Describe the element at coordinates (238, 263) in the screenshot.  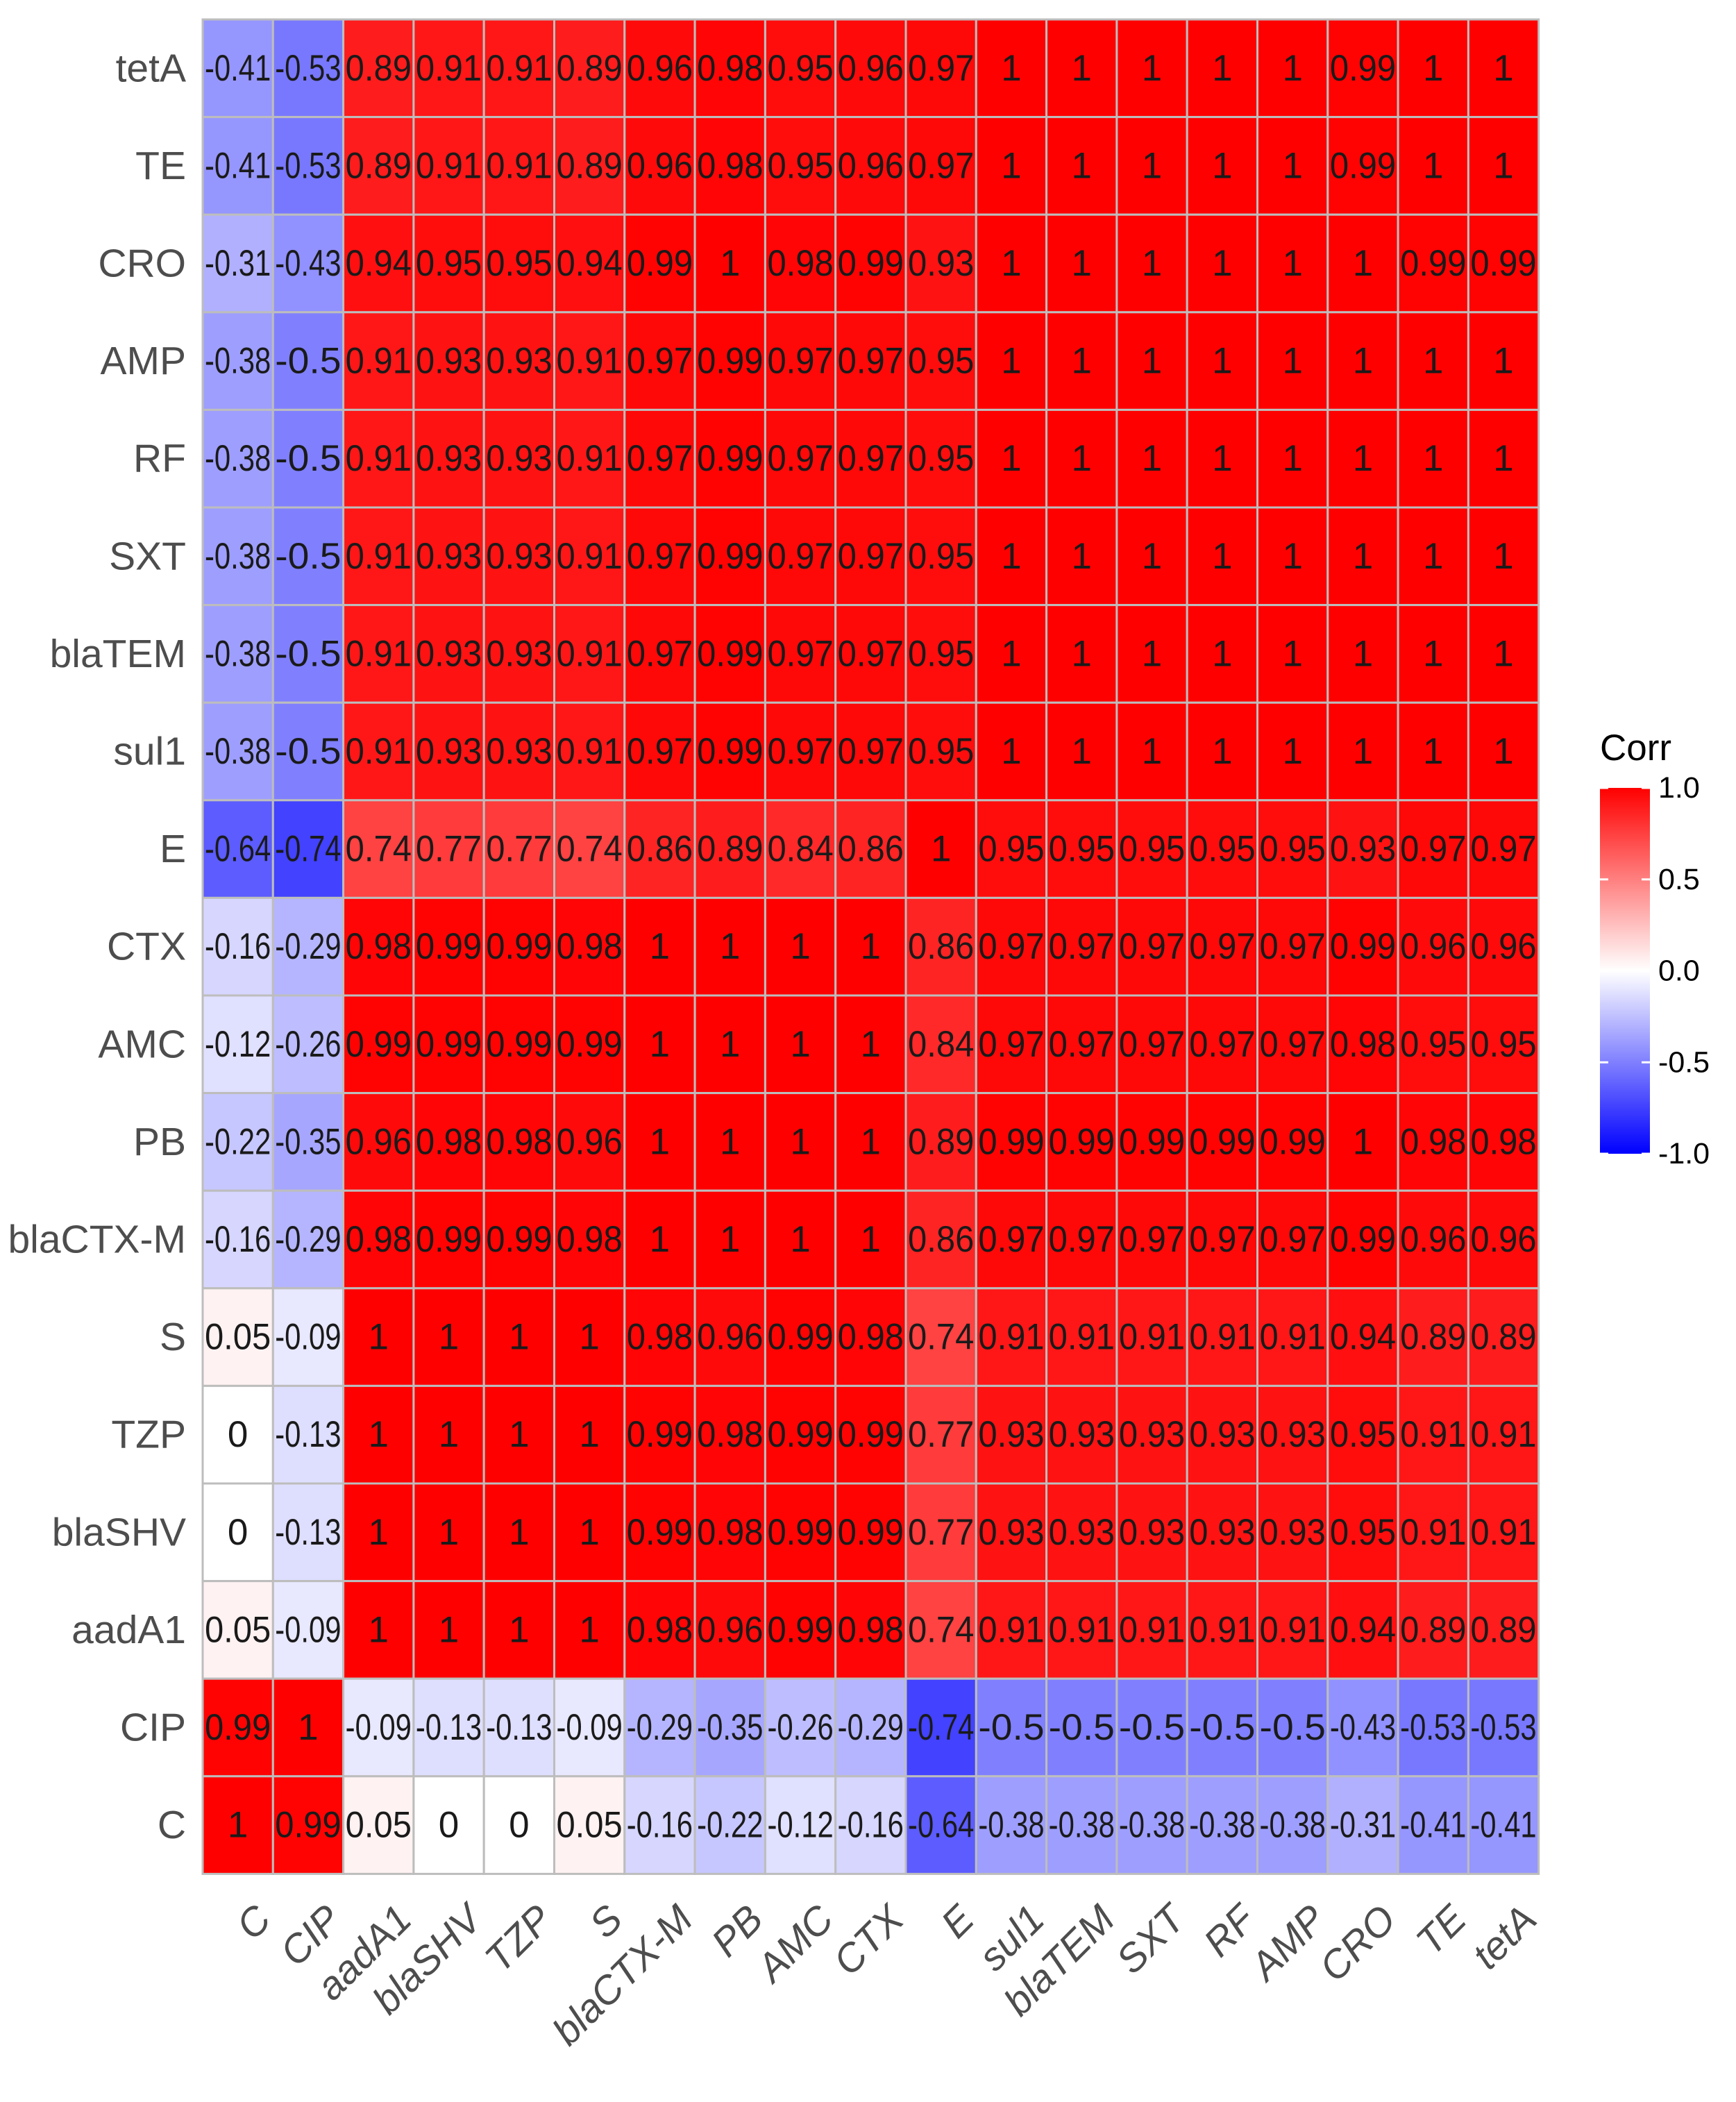
I see `cell-value-label: -0.31` at that location.